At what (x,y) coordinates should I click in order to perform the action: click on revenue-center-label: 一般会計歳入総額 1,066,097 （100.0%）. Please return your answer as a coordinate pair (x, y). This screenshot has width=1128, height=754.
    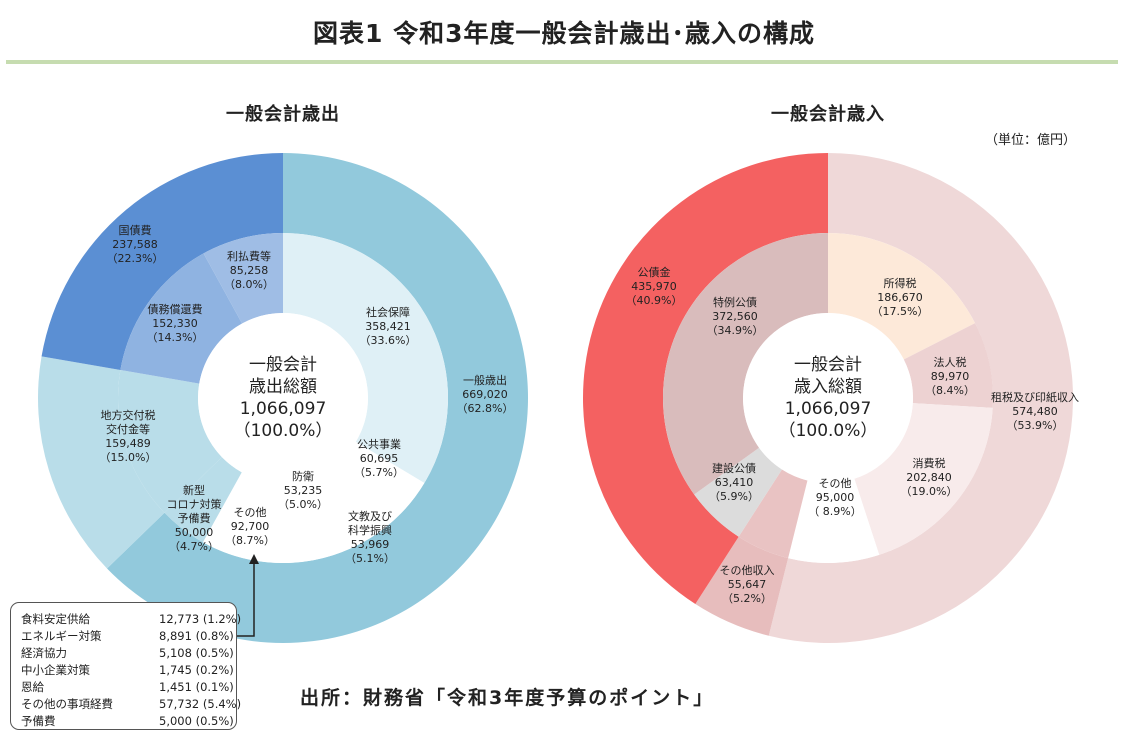
    Looking at the image, I should click on (828, 398).